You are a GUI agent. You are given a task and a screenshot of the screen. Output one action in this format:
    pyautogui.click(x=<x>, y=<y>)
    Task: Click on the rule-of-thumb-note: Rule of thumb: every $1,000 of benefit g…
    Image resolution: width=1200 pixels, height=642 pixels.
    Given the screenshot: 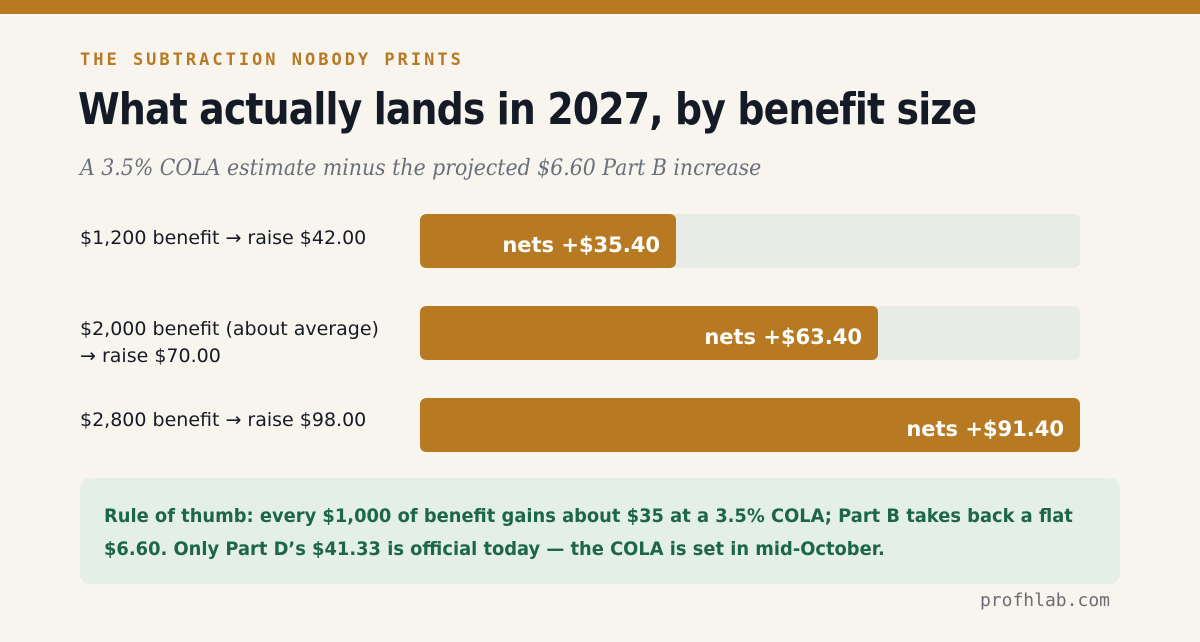 What is the action you would take?
    pyautogui.click(x=600, y=531)
    